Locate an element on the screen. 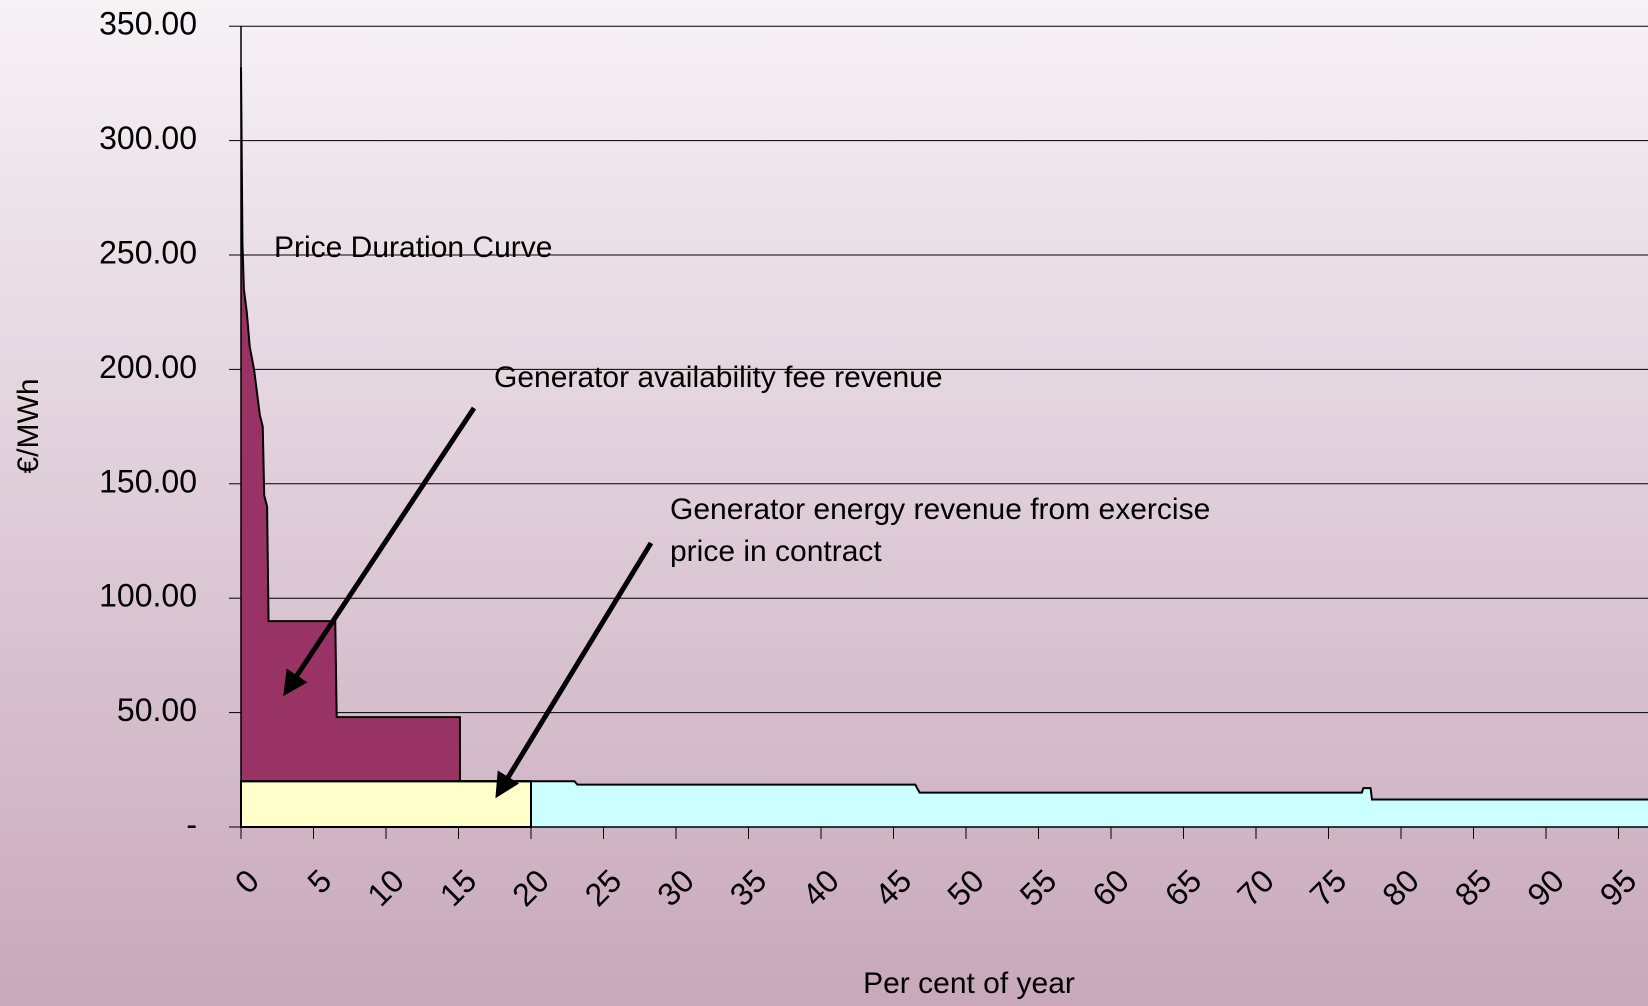 The width and height of the screenshot is (1648, 1006). x-tick-label: 75 is located at coordinates (1328, 887).